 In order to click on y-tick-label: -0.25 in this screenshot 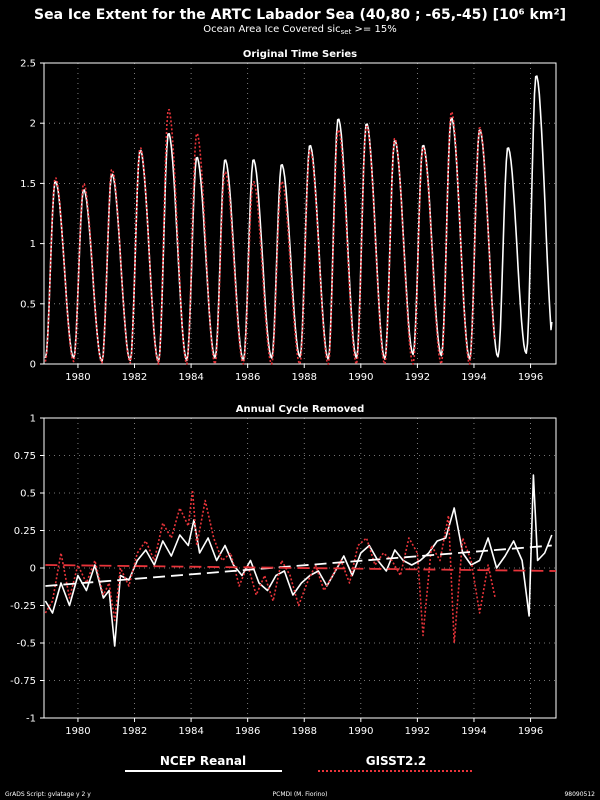, I will do `click(23, 606)`.